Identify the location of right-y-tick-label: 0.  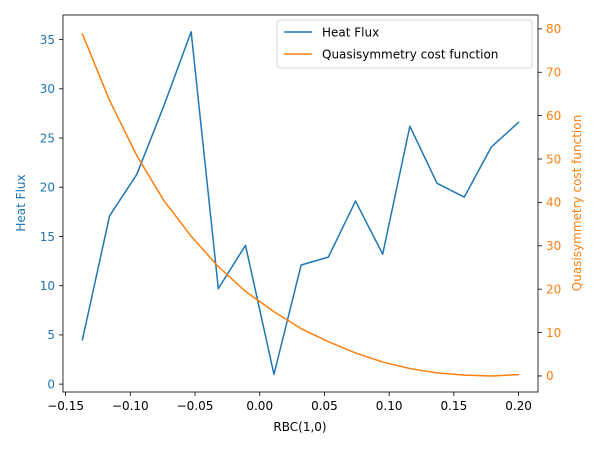
(550, 376).